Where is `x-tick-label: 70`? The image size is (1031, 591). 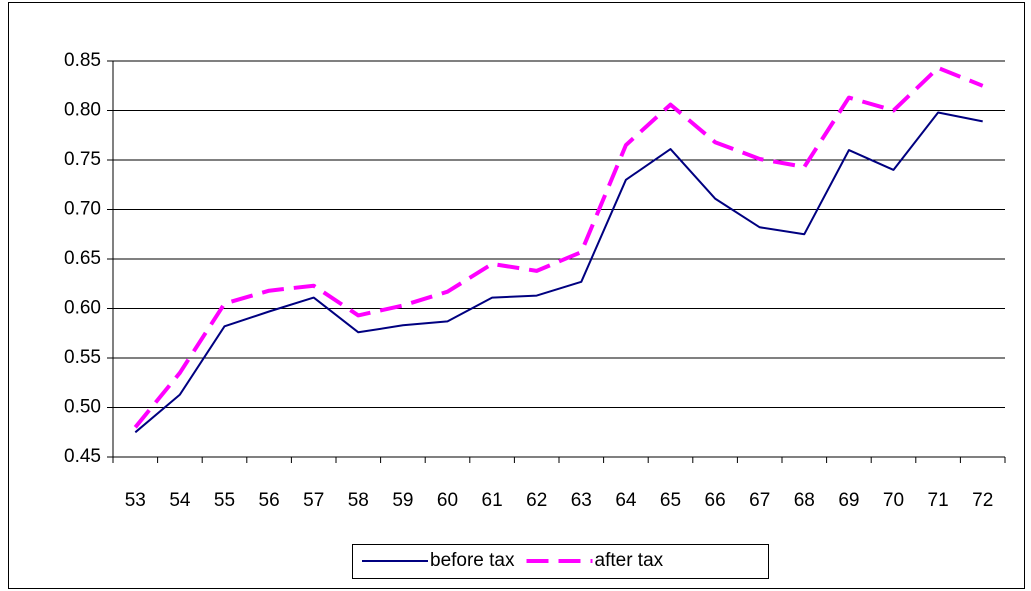 x-tick-label: 70 is located at coordinates (893, 500).